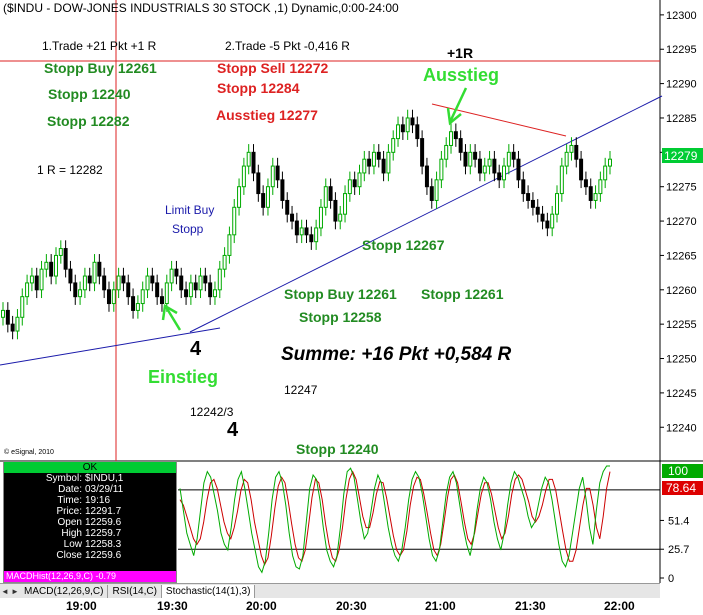 The height and width of the screenshot is (615, 703). Describe the element at coordinates (454, 116) in the screenshot. I see `ausstieg-arrow-head` at that location.